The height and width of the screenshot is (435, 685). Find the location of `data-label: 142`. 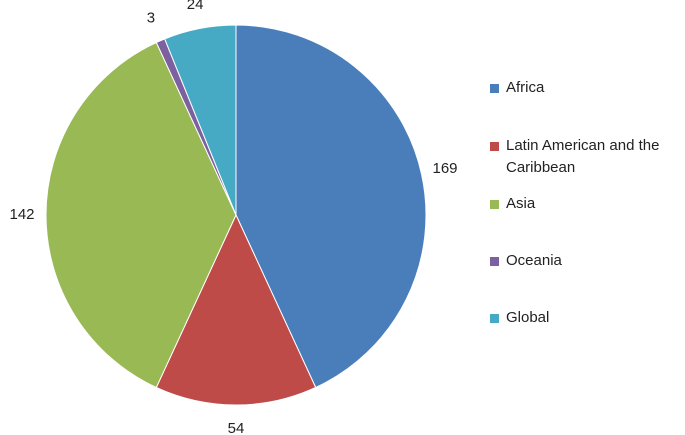

data-label: 142 is located at coordinates (21, 214).